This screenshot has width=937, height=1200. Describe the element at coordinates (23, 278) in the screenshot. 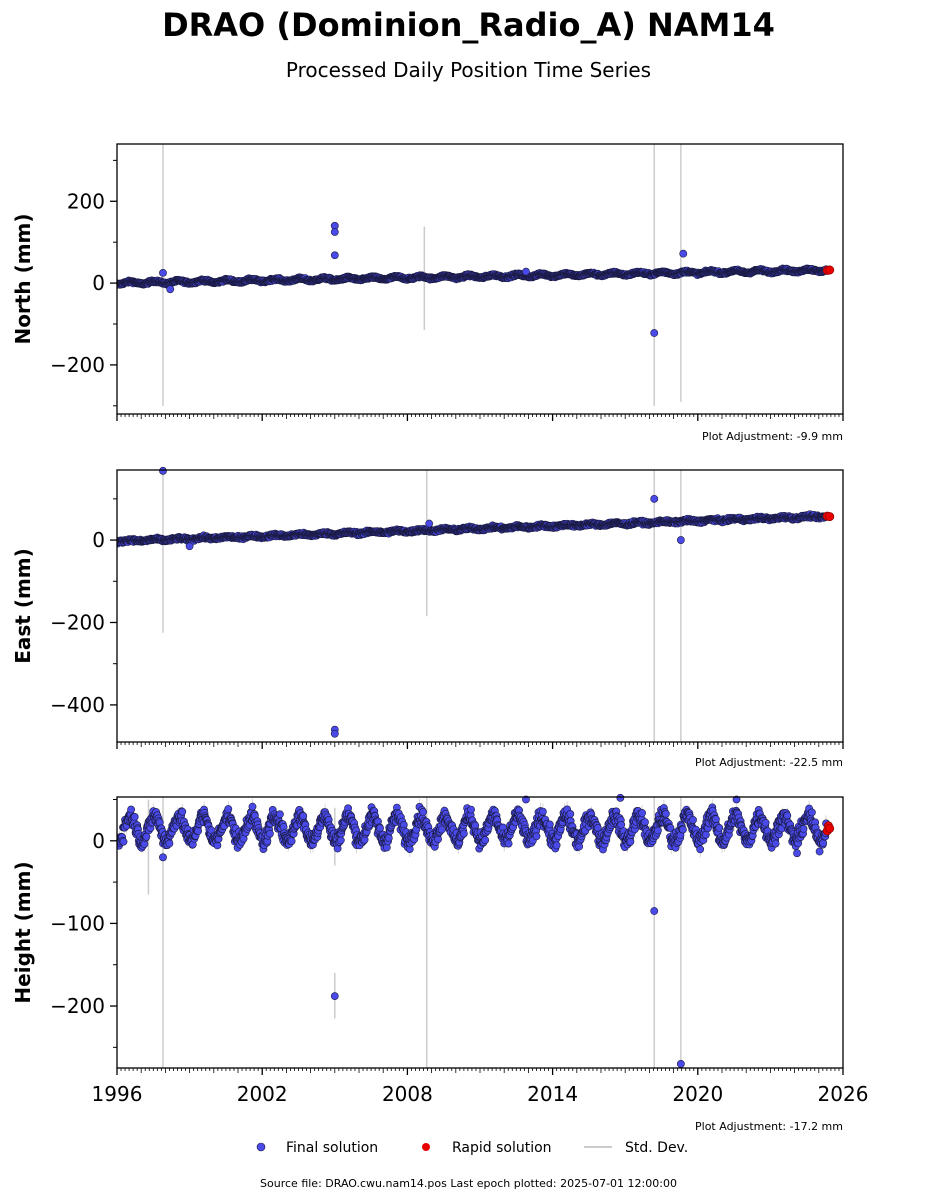

I see `y-axis-label: North (mm)` at that location.